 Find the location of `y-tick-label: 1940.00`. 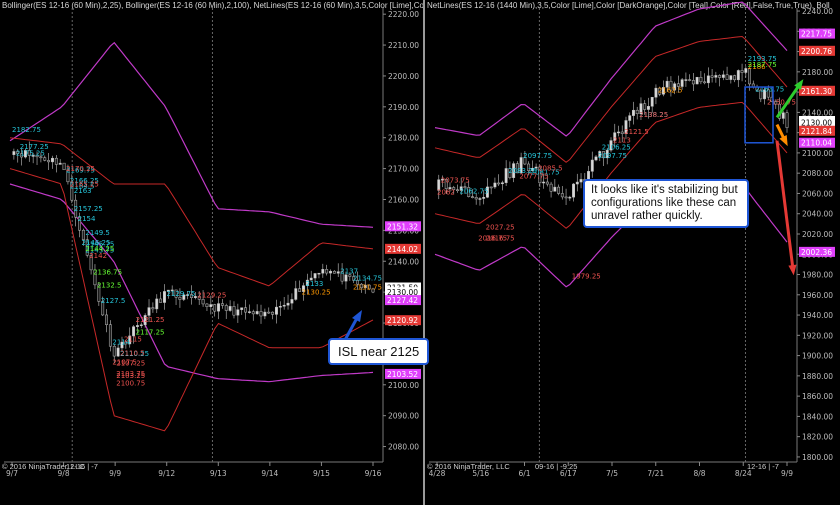

y-tick-label: 1940.00 is located at coordinates (817, 315).